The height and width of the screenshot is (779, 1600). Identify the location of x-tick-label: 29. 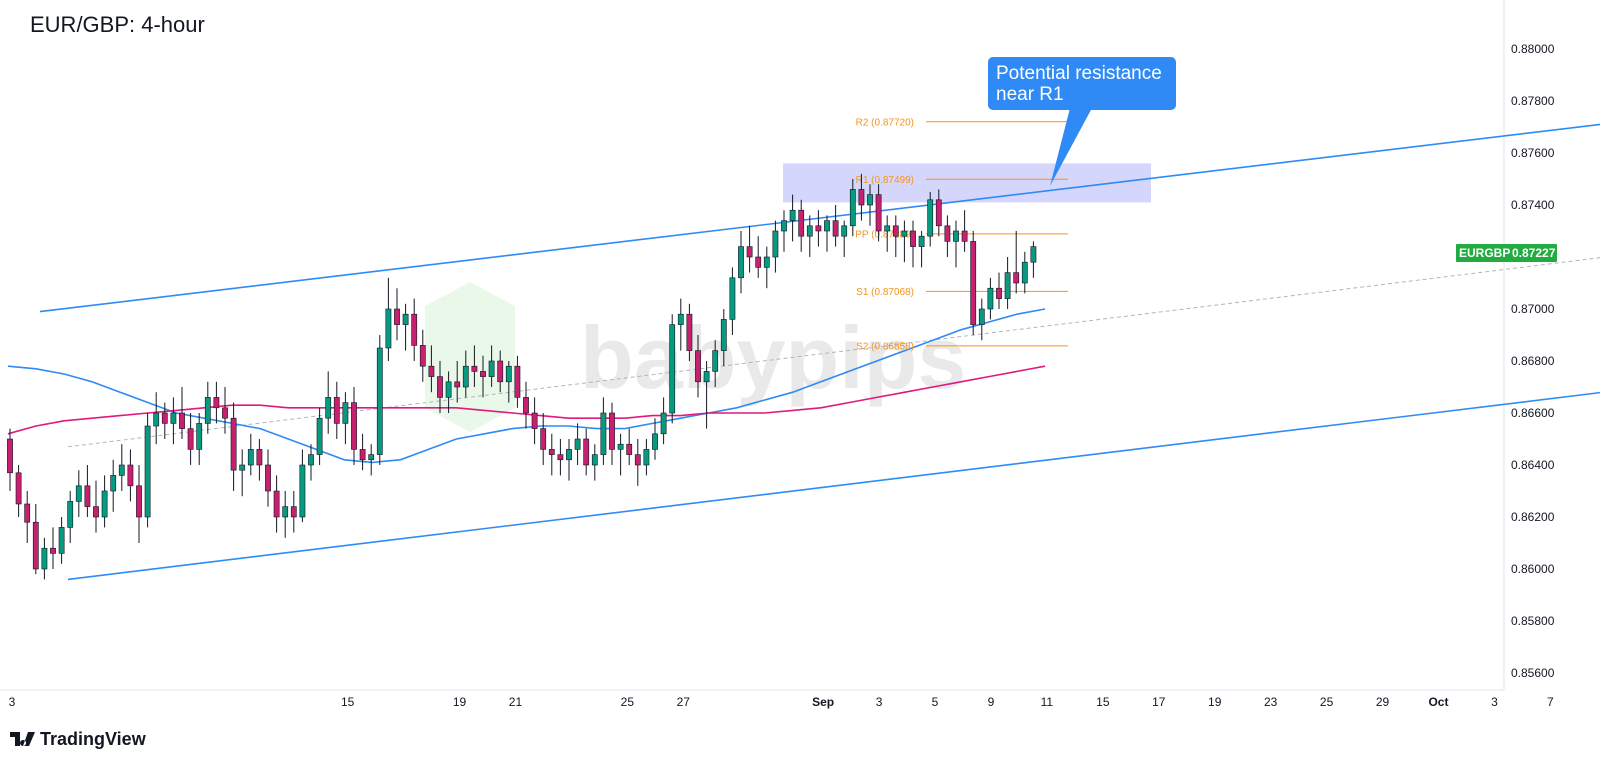
(1383, 702).